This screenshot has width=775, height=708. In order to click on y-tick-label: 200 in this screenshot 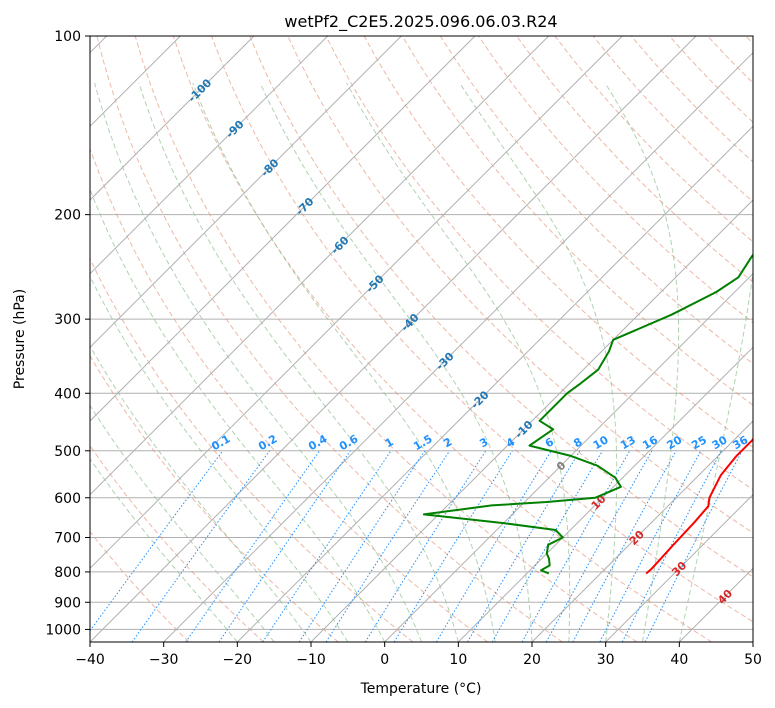, I will do `click(67, 216)`.